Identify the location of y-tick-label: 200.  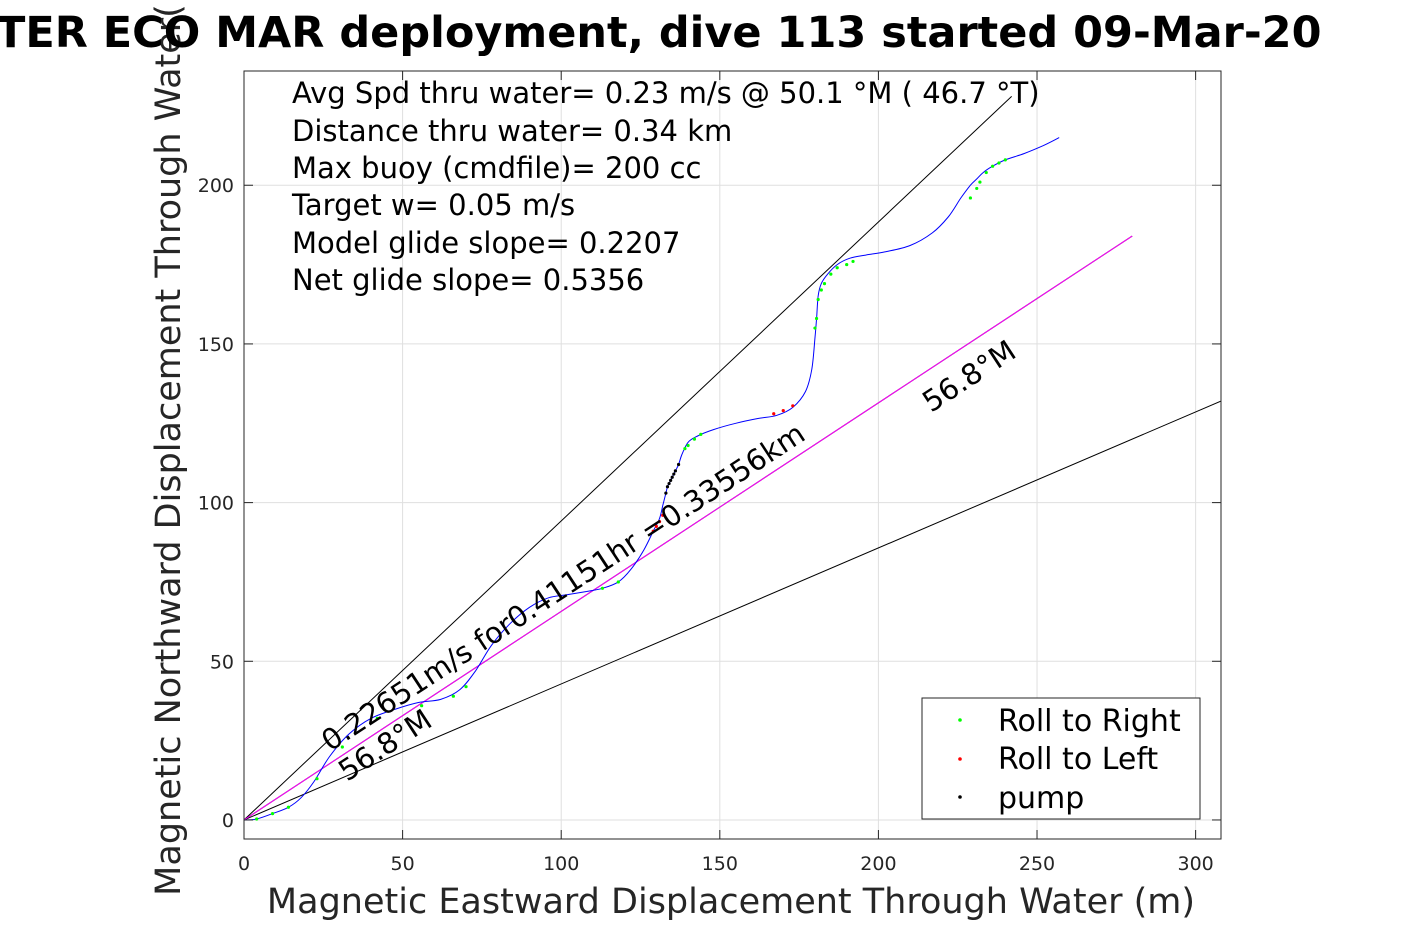
(216, 186).